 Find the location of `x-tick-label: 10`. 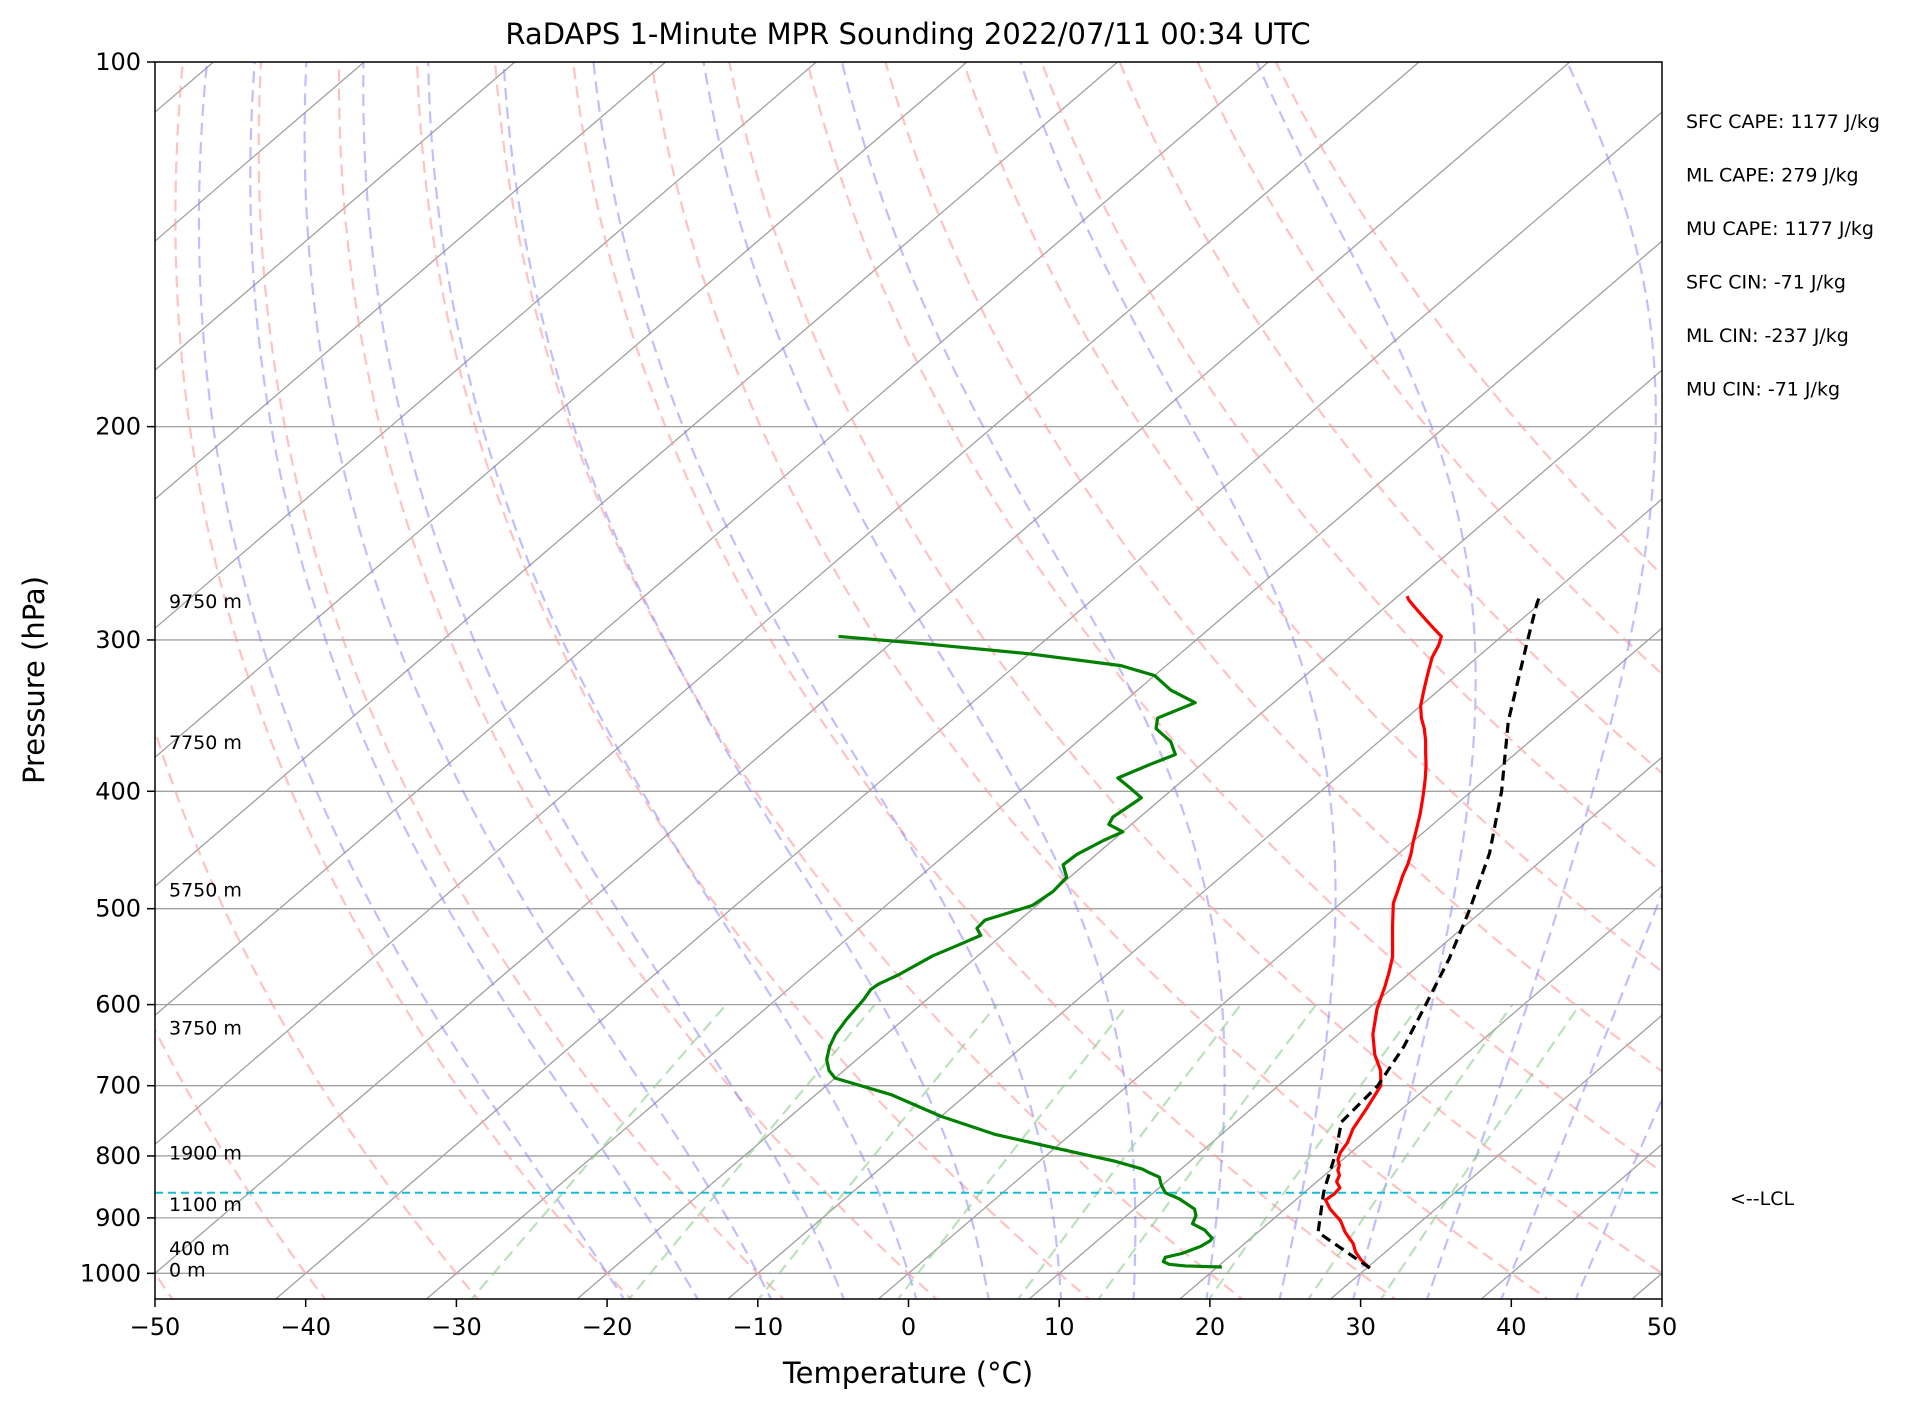

x-tick-label: 10 is located at coordinates (1059, 1327).